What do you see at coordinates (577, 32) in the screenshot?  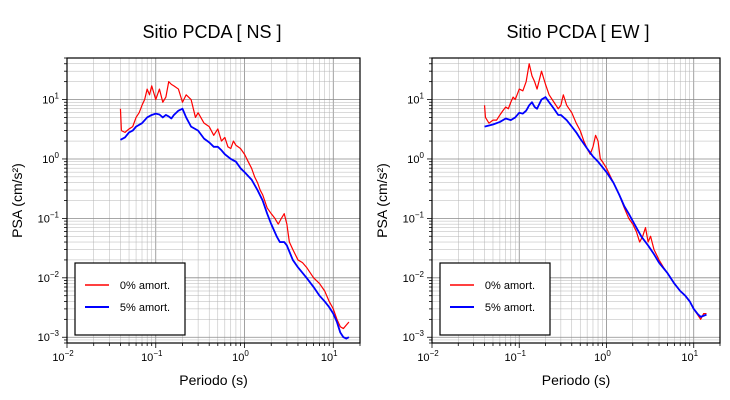 I see `chart-title-ew: Sitio PCDA [ EW ]` at bounding box center [577, 32].